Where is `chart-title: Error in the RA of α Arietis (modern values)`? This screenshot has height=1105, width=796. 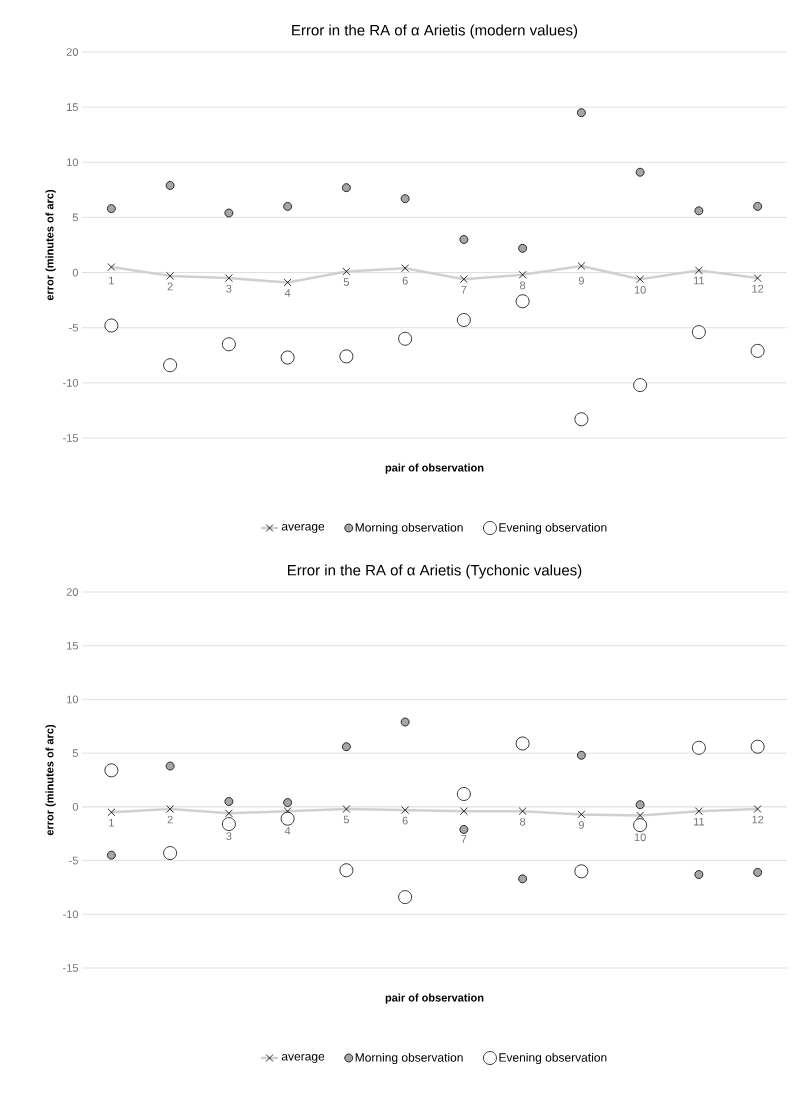 chart-title: Error in the RA of α Arietis (modern values) is located at coordinates (435, 31).